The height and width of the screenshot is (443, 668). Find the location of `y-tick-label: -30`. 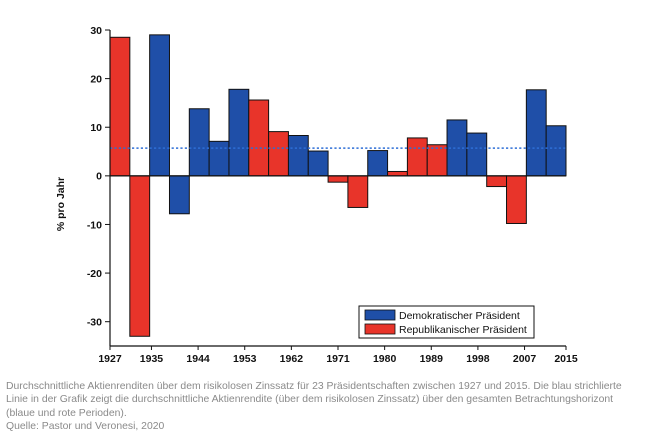

y-tick-label: -30 is located at coordinates (94, 322).